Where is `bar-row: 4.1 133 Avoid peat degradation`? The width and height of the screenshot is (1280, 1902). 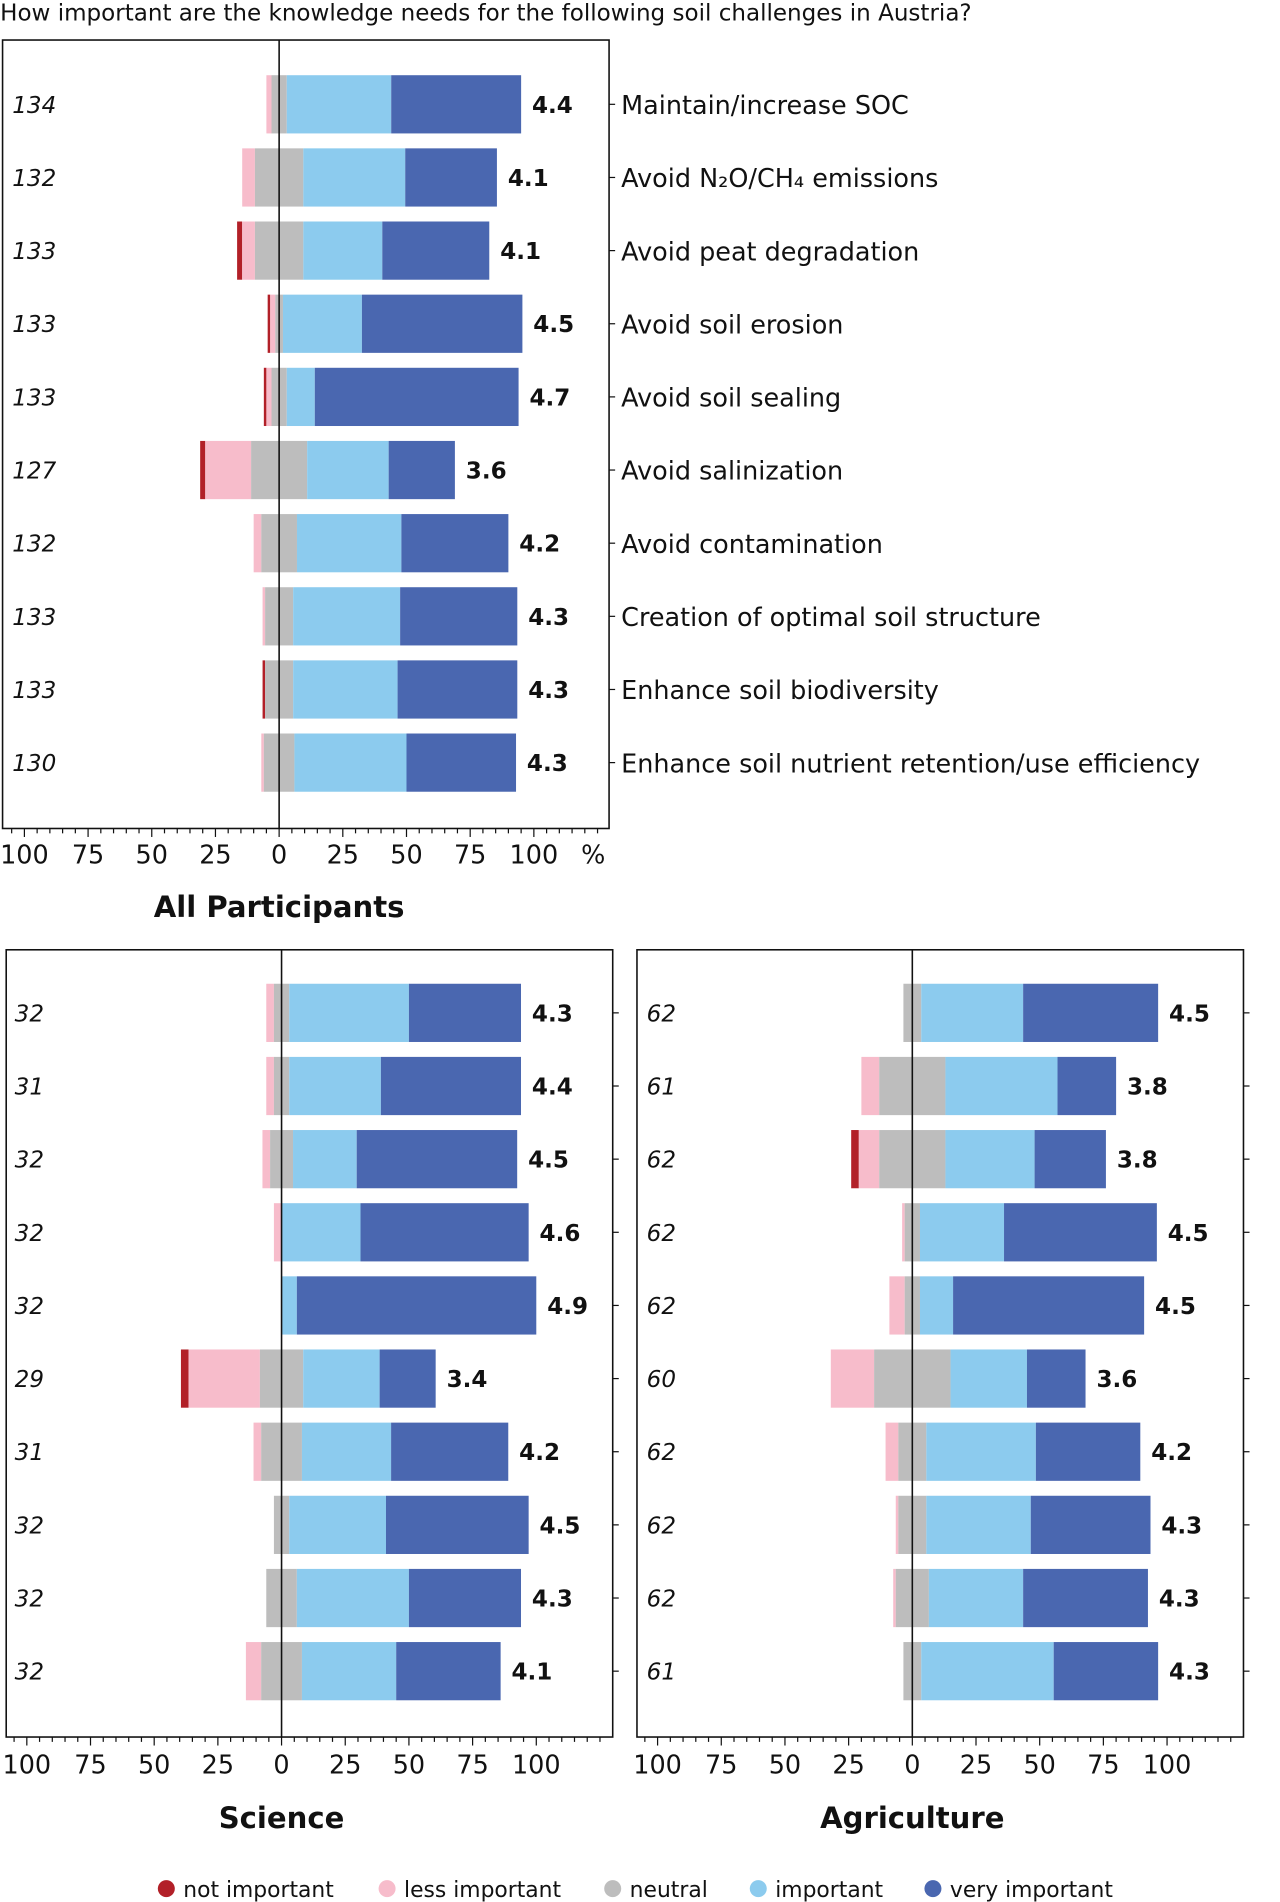 bar-row: 4.1 133 Avoid peat degradation is located at coordinates (465, 250).